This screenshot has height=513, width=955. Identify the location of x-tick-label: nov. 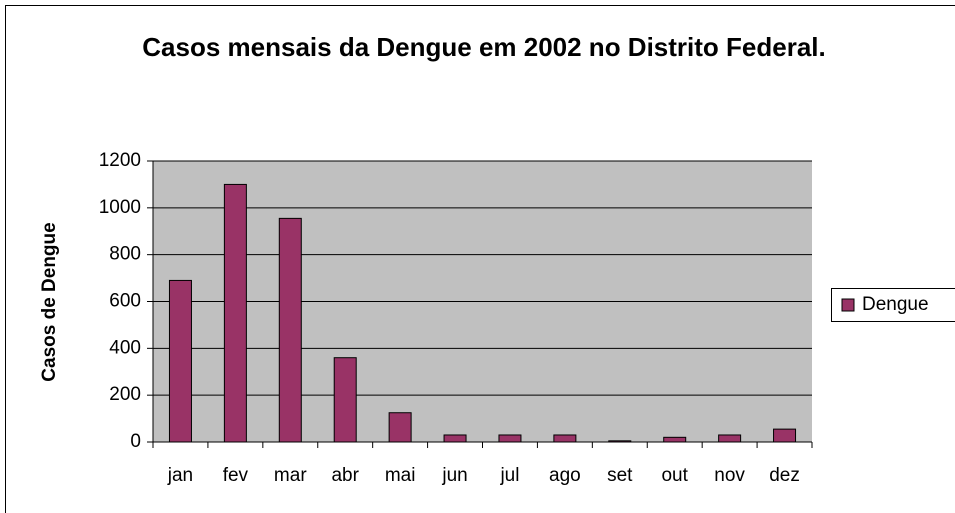
(729, 475).